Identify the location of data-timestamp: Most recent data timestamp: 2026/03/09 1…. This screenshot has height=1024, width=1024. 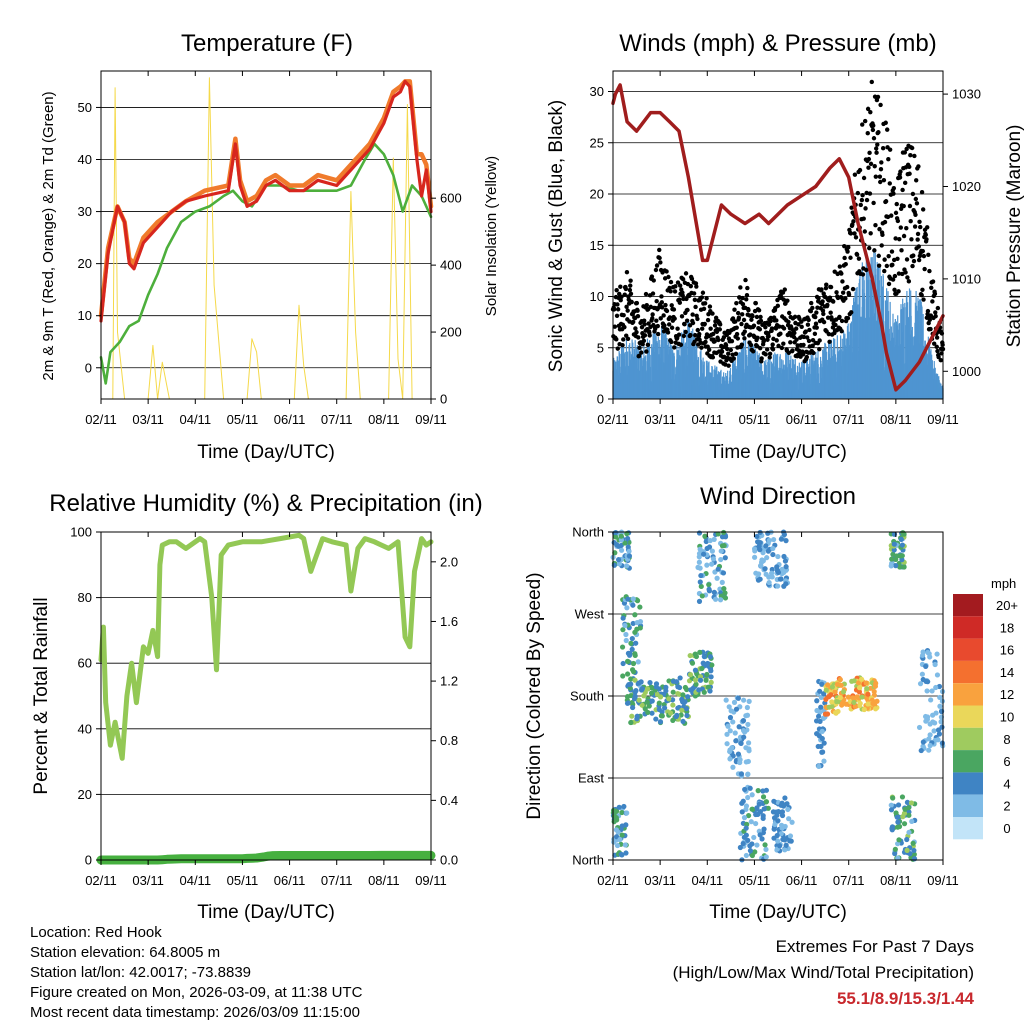
(195, 1012).